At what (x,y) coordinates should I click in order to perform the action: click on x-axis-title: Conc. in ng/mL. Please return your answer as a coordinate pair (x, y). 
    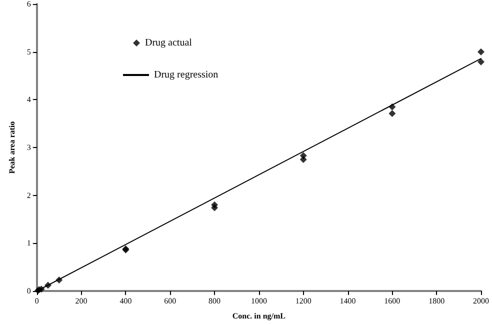
    Looking at the image, I should click on (259, 316).